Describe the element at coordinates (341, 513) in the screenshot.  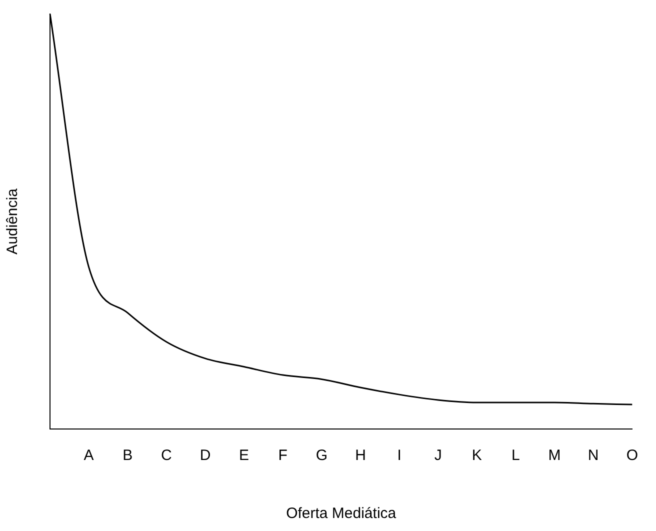
I see `x-axis-title: Oferta Mediática` at that location.